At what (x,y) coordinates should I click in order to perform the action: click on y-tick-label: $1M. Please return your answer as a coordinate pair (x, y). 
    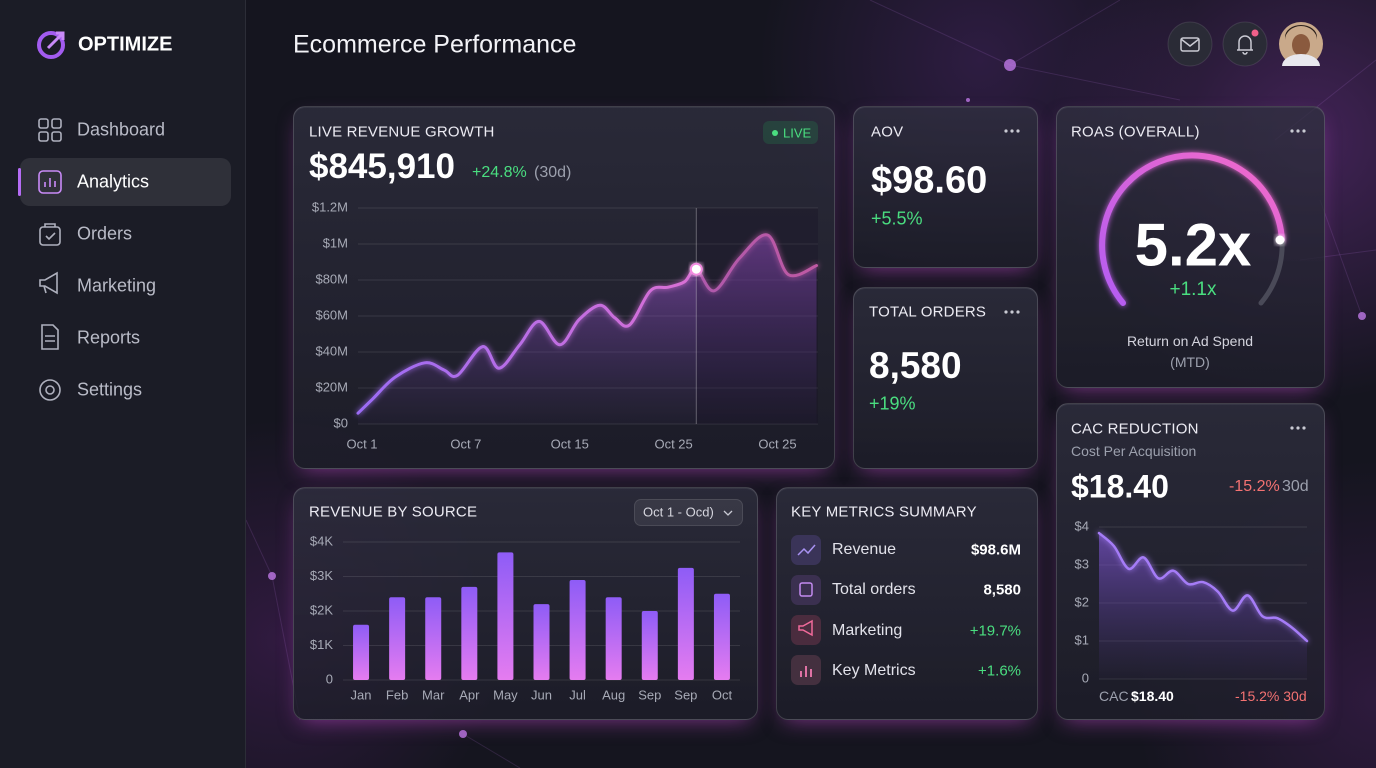
    Looking at the image, I should click on (335, 242).